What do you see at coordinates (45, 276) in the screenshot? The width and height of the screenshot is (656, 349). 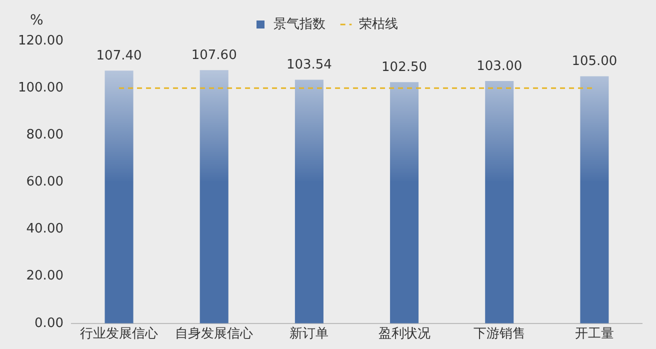 I see `y-tick-label: 20.00` at bounding box center [45, 276].